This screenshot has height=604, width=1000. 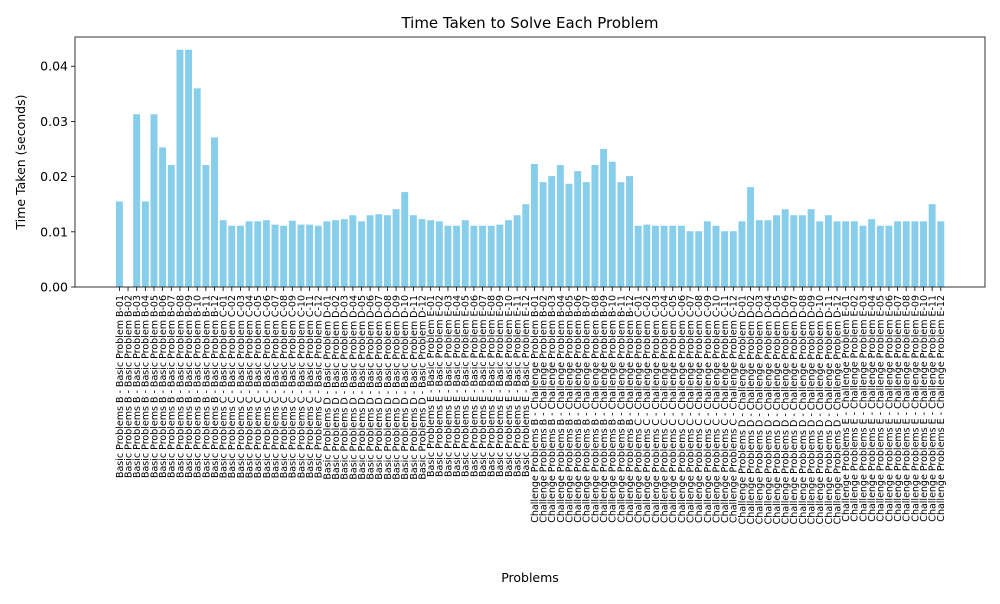 I want to click on x-tick-label: Basic Problems D - Basic Problem D-02, so click(x=336, y=387).